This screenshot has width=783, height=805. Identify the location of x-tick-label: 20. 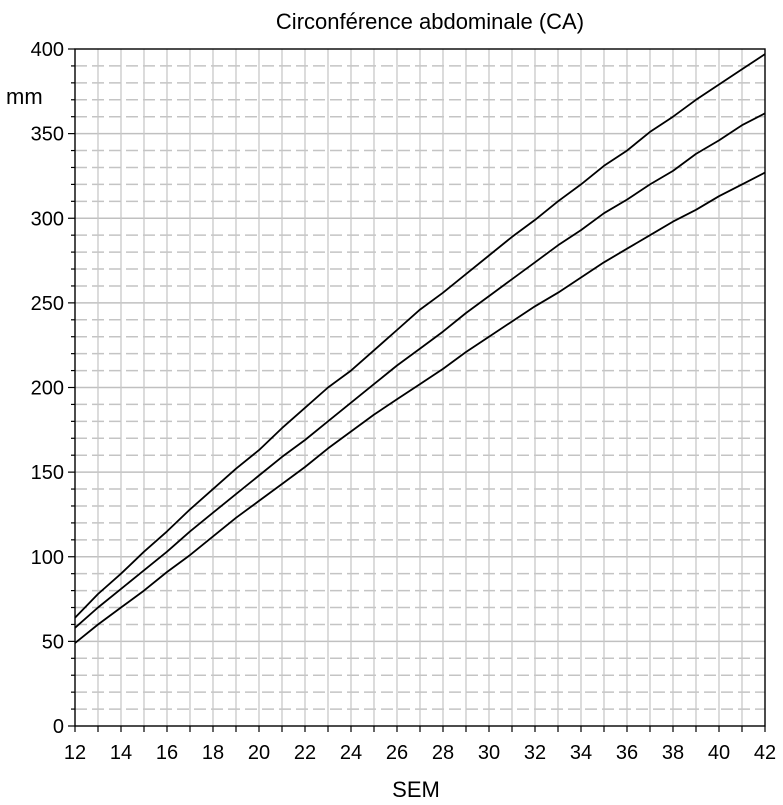
(259, 753).